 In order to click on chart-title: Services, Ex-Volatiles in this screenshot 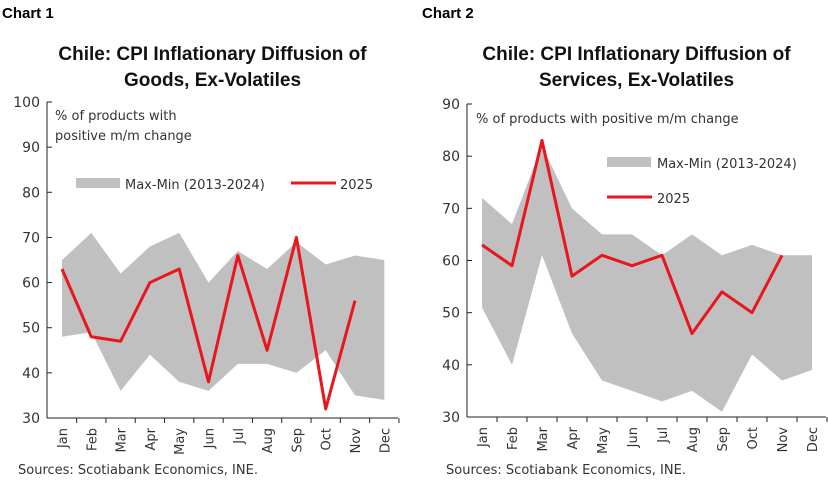, I will do `click(636, 80)`.